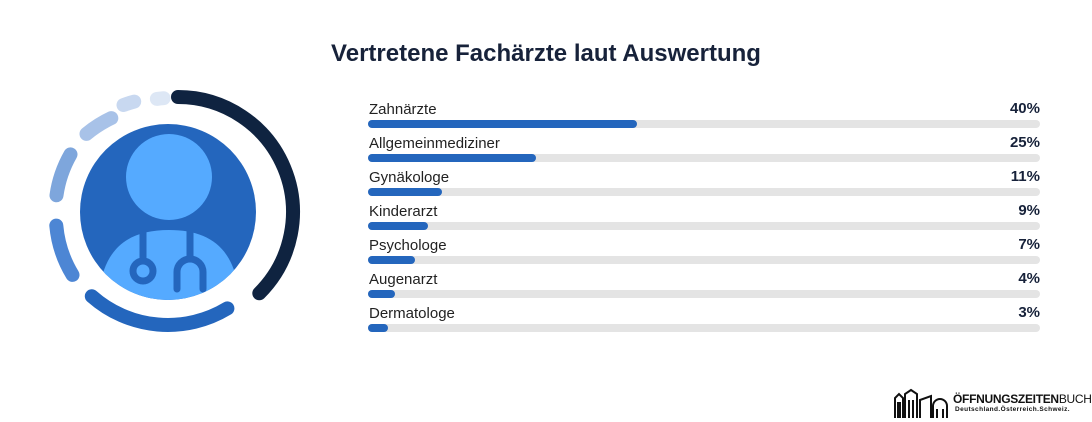 The image size is (1092, 422). I want to click on logo-tagline: Deutschland.Österreich.Schweiz., so click(1012, 409).